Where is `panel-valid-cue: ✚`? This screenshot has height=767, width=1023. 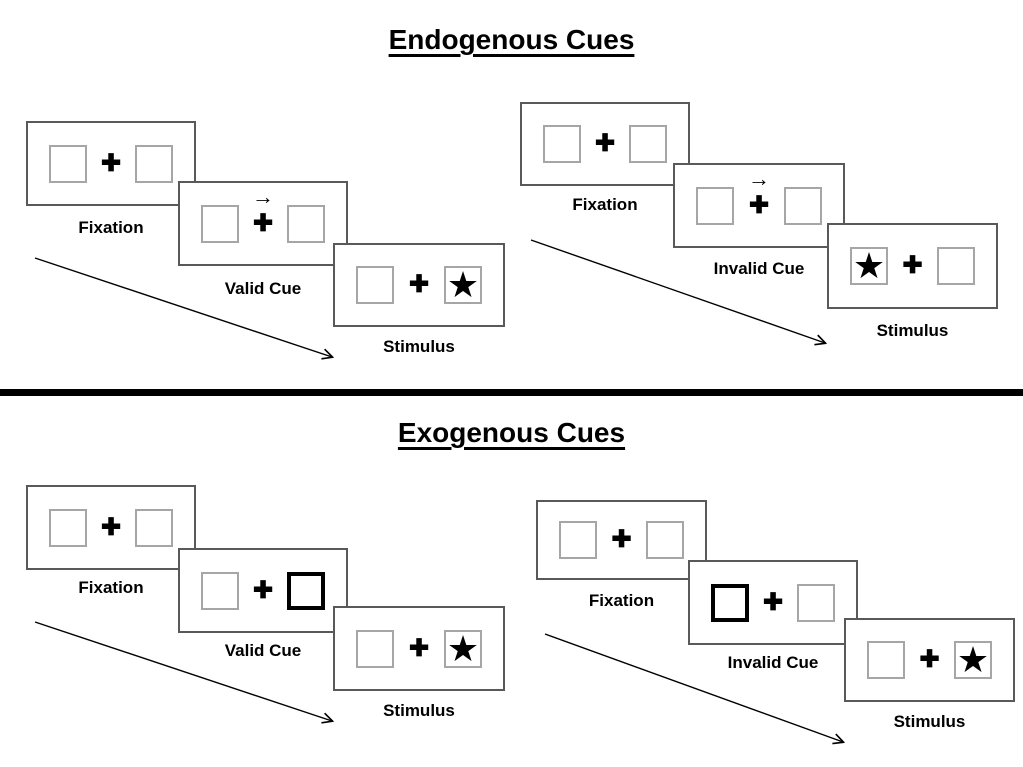
panel-valid-cue: ✚ is located at coordinates (263, 590).